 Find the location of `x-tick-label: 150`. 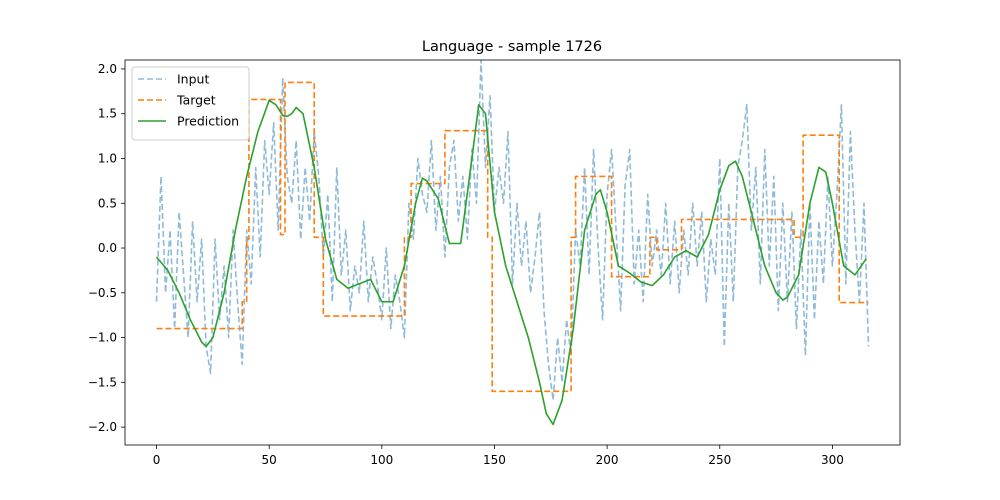

x-tick-label: 150 is located at coordinates (494, 460).